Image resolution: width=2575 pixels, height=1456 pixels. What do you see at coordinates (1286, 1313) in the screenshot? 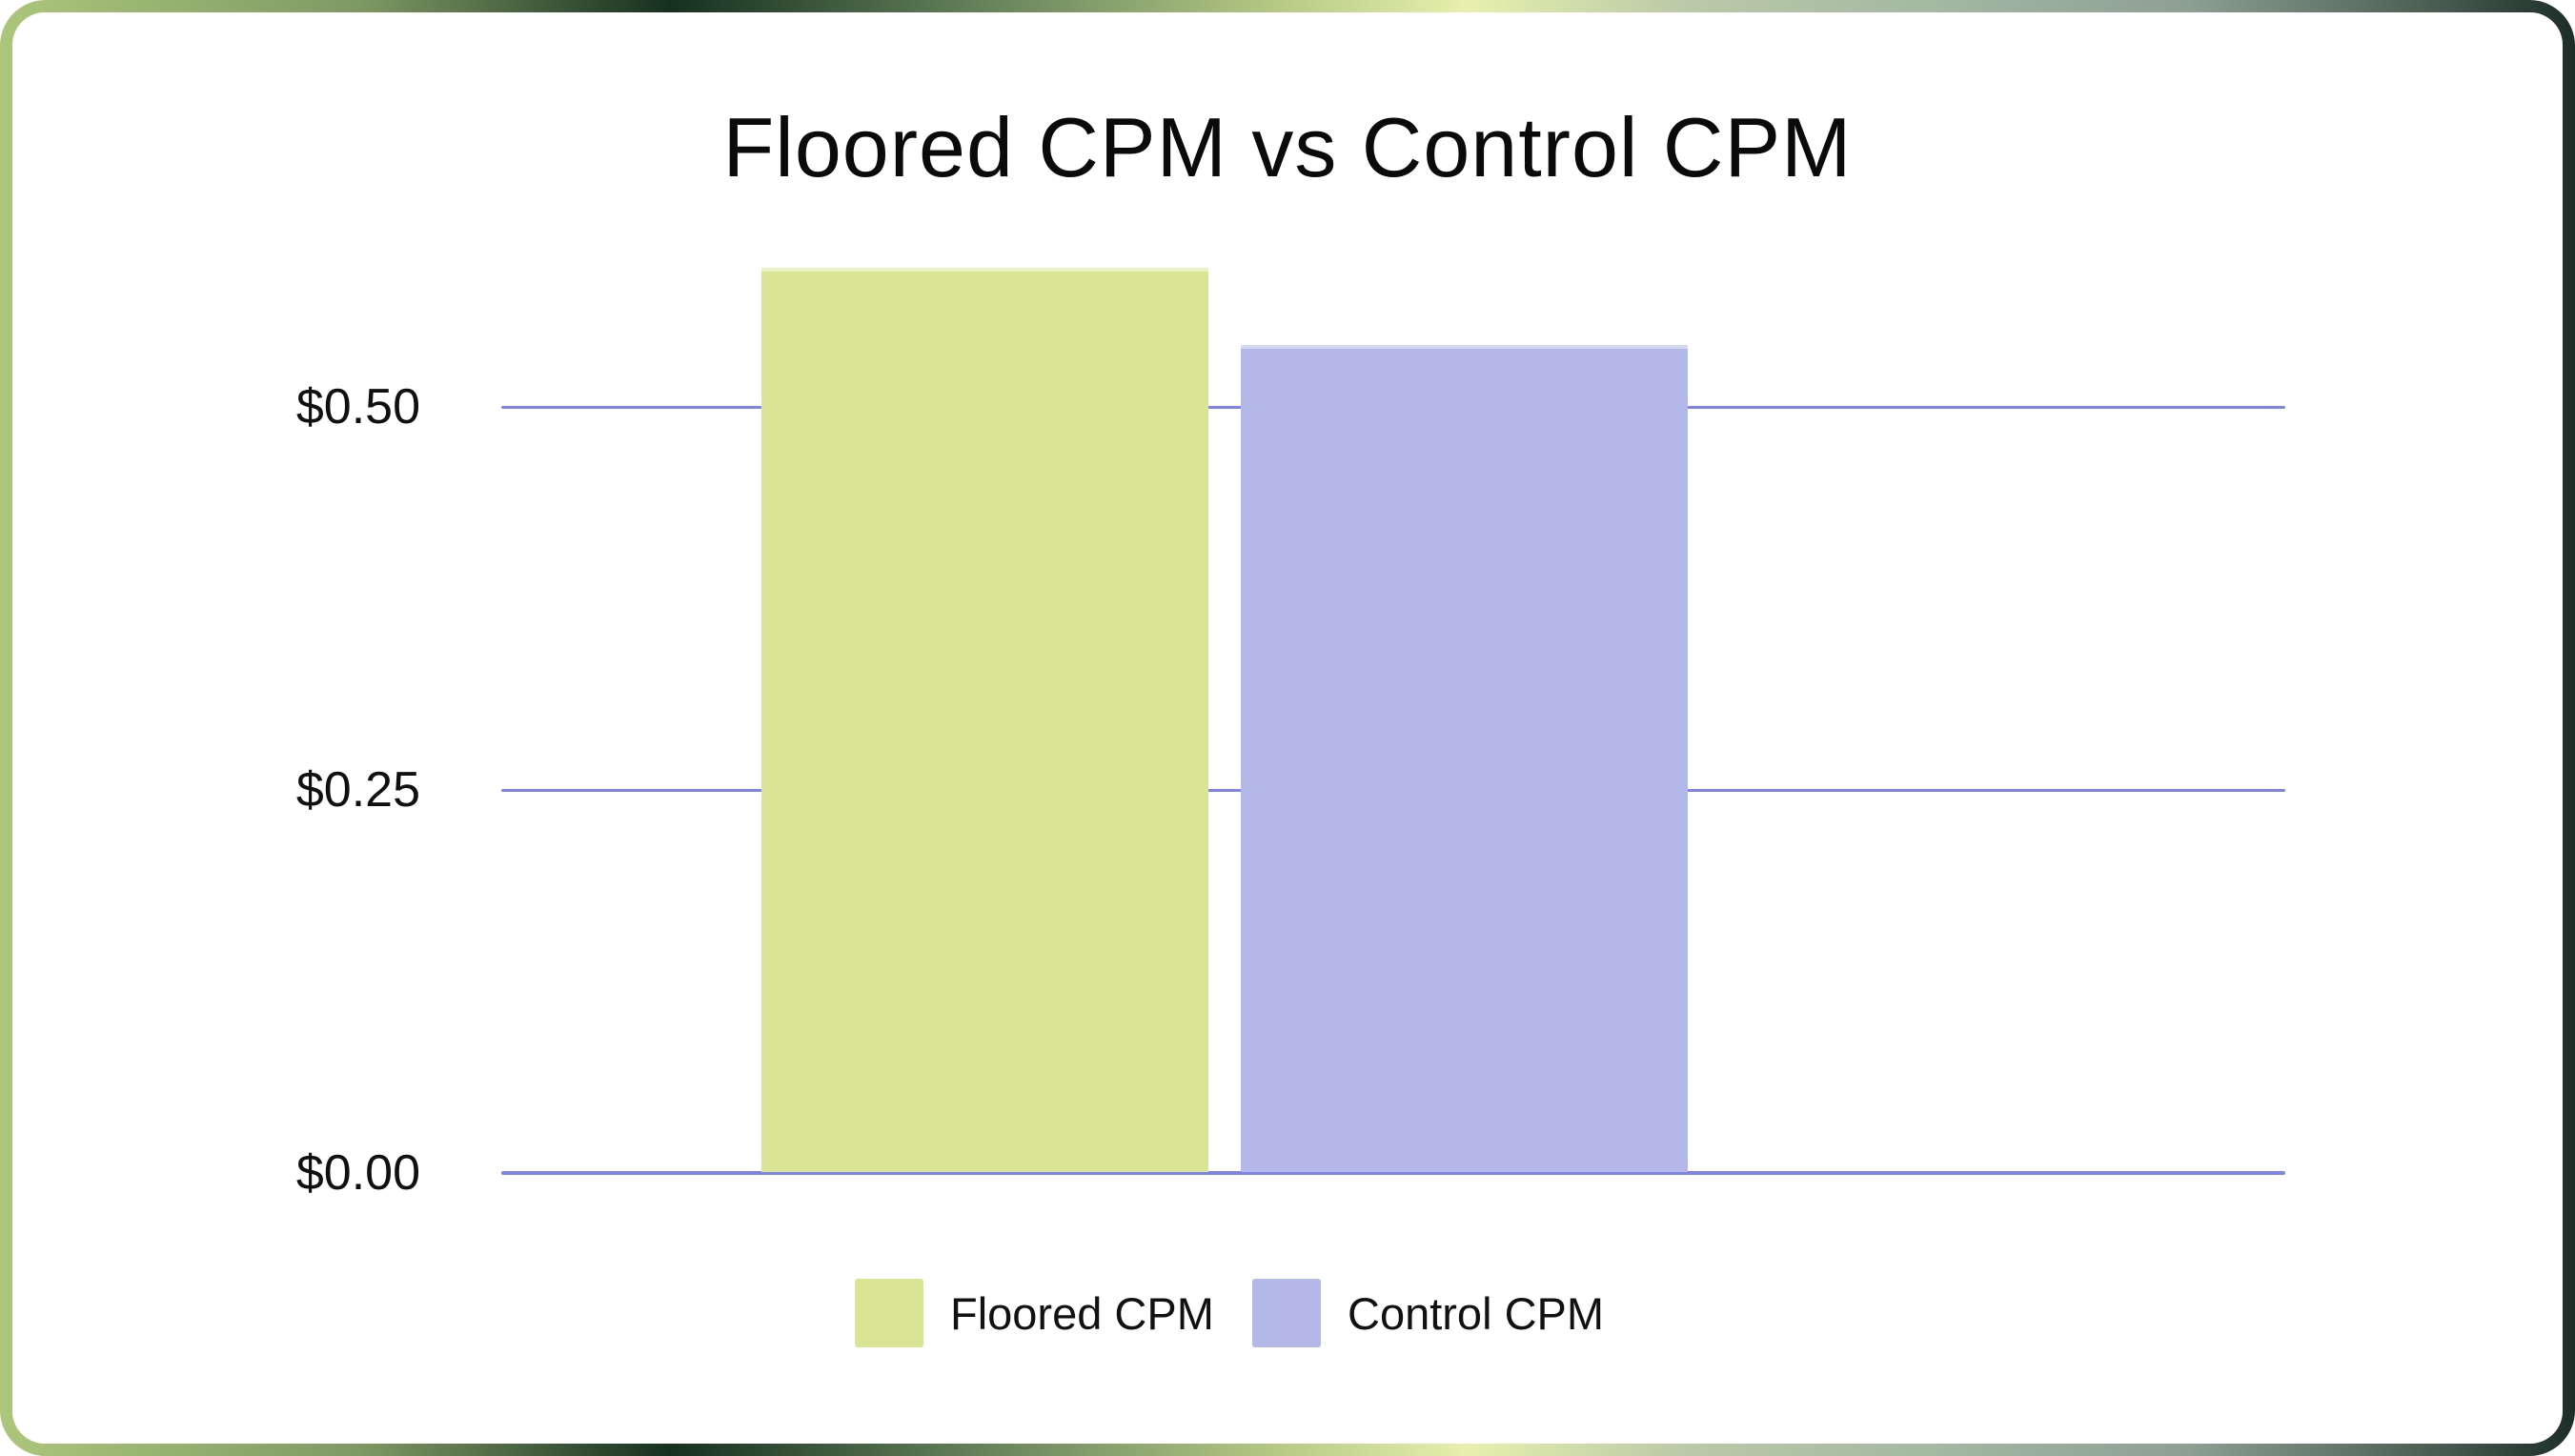
I see `legend-swatch-control-cpm` at bounding box center [1286, 1313].